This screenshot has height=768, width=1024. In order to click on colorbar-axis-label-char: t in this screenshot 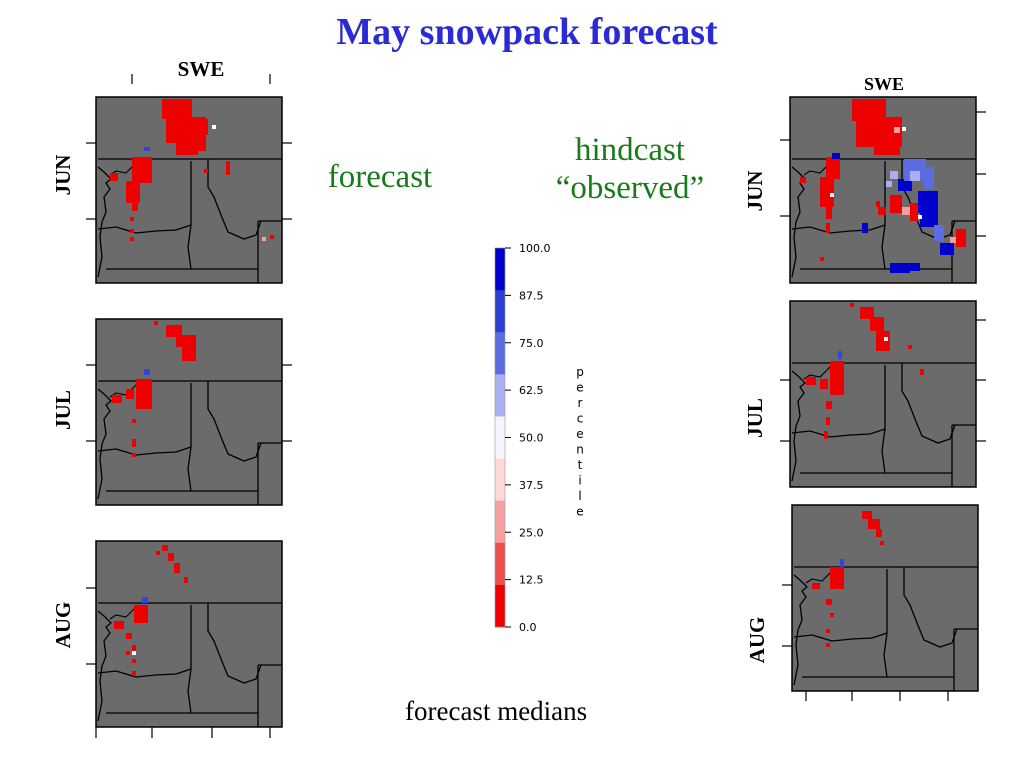, I will do `click(580, 465)`.